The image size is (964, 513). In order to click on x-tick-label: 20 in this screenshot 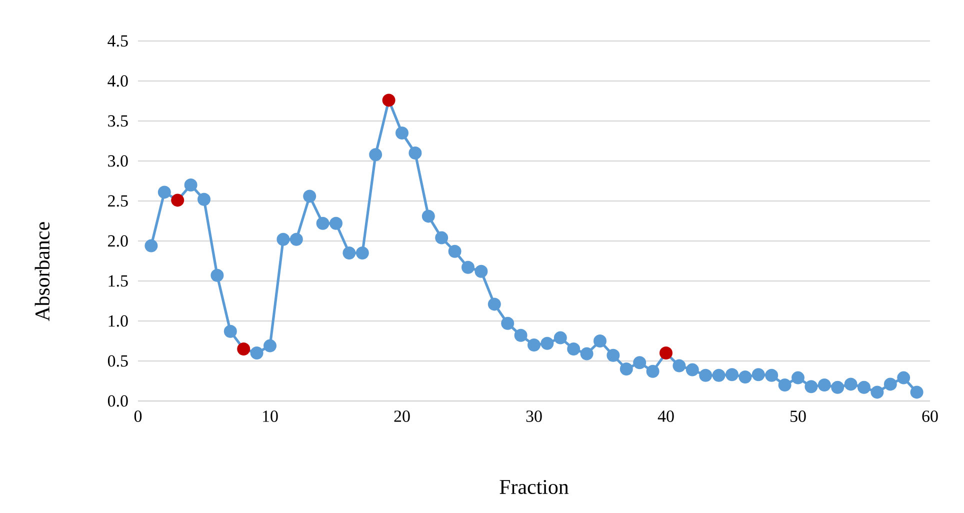, I will do `click(402, 416)`.